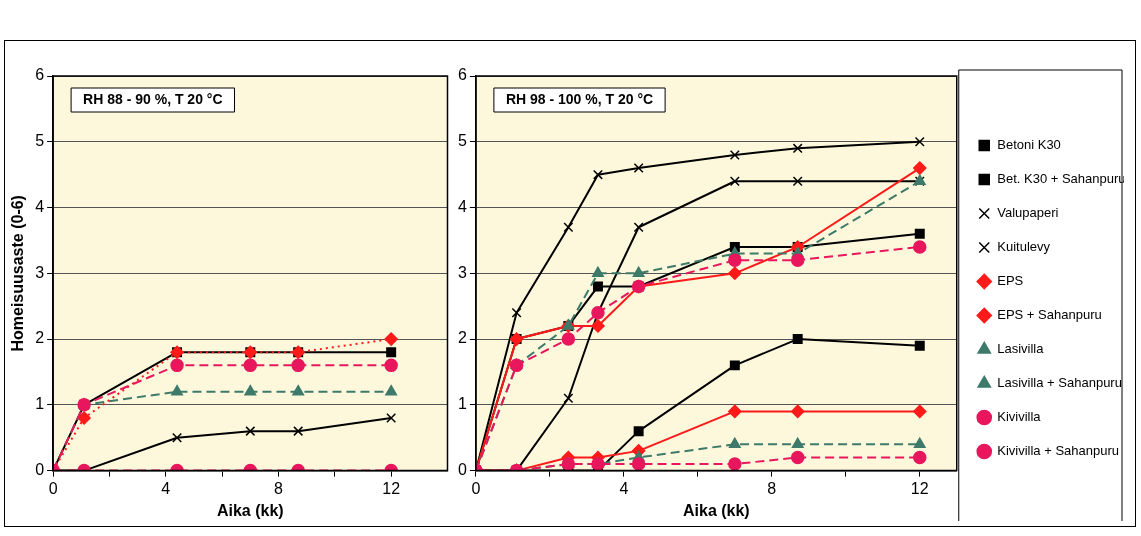 The image size is (1141, 536). Describe the element at coordinates (1021, 349) in the screenshot. I see `legend-label: Lasivilla` at that location.